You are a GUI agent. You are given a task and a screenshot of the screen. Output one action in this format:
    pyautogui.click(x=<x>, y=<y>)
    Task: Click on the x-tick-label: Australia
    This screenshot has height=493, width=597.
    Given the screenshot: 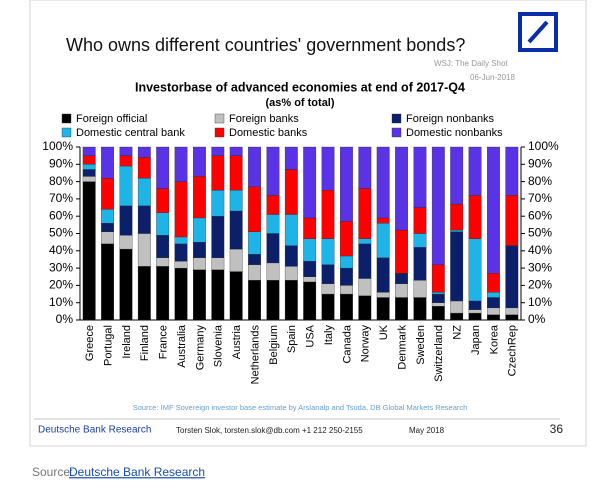 What is the action you would take?
    pyautogui.click(x=182, y=346)
    